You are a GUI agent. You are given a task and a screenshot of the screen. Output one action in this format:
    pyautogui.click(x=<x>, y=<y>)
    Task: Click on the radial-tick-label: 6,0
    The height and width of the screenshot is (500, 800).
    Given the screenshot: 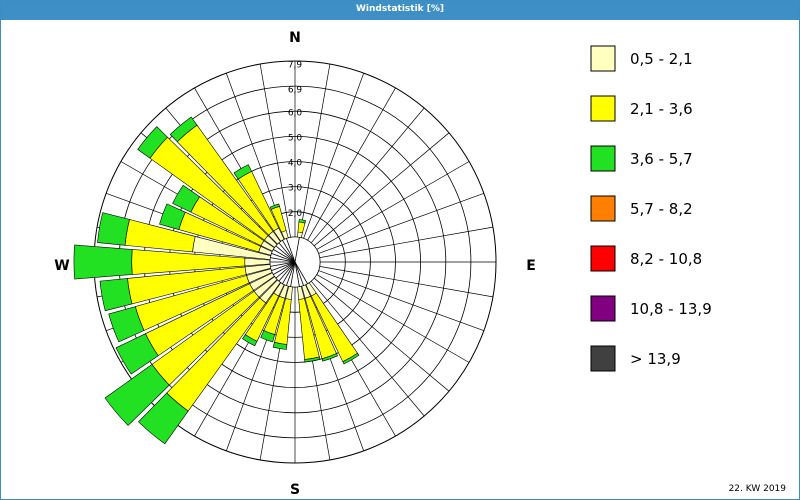 What is the action you would take?
    pyautogui.click(x=295, y=113)
    